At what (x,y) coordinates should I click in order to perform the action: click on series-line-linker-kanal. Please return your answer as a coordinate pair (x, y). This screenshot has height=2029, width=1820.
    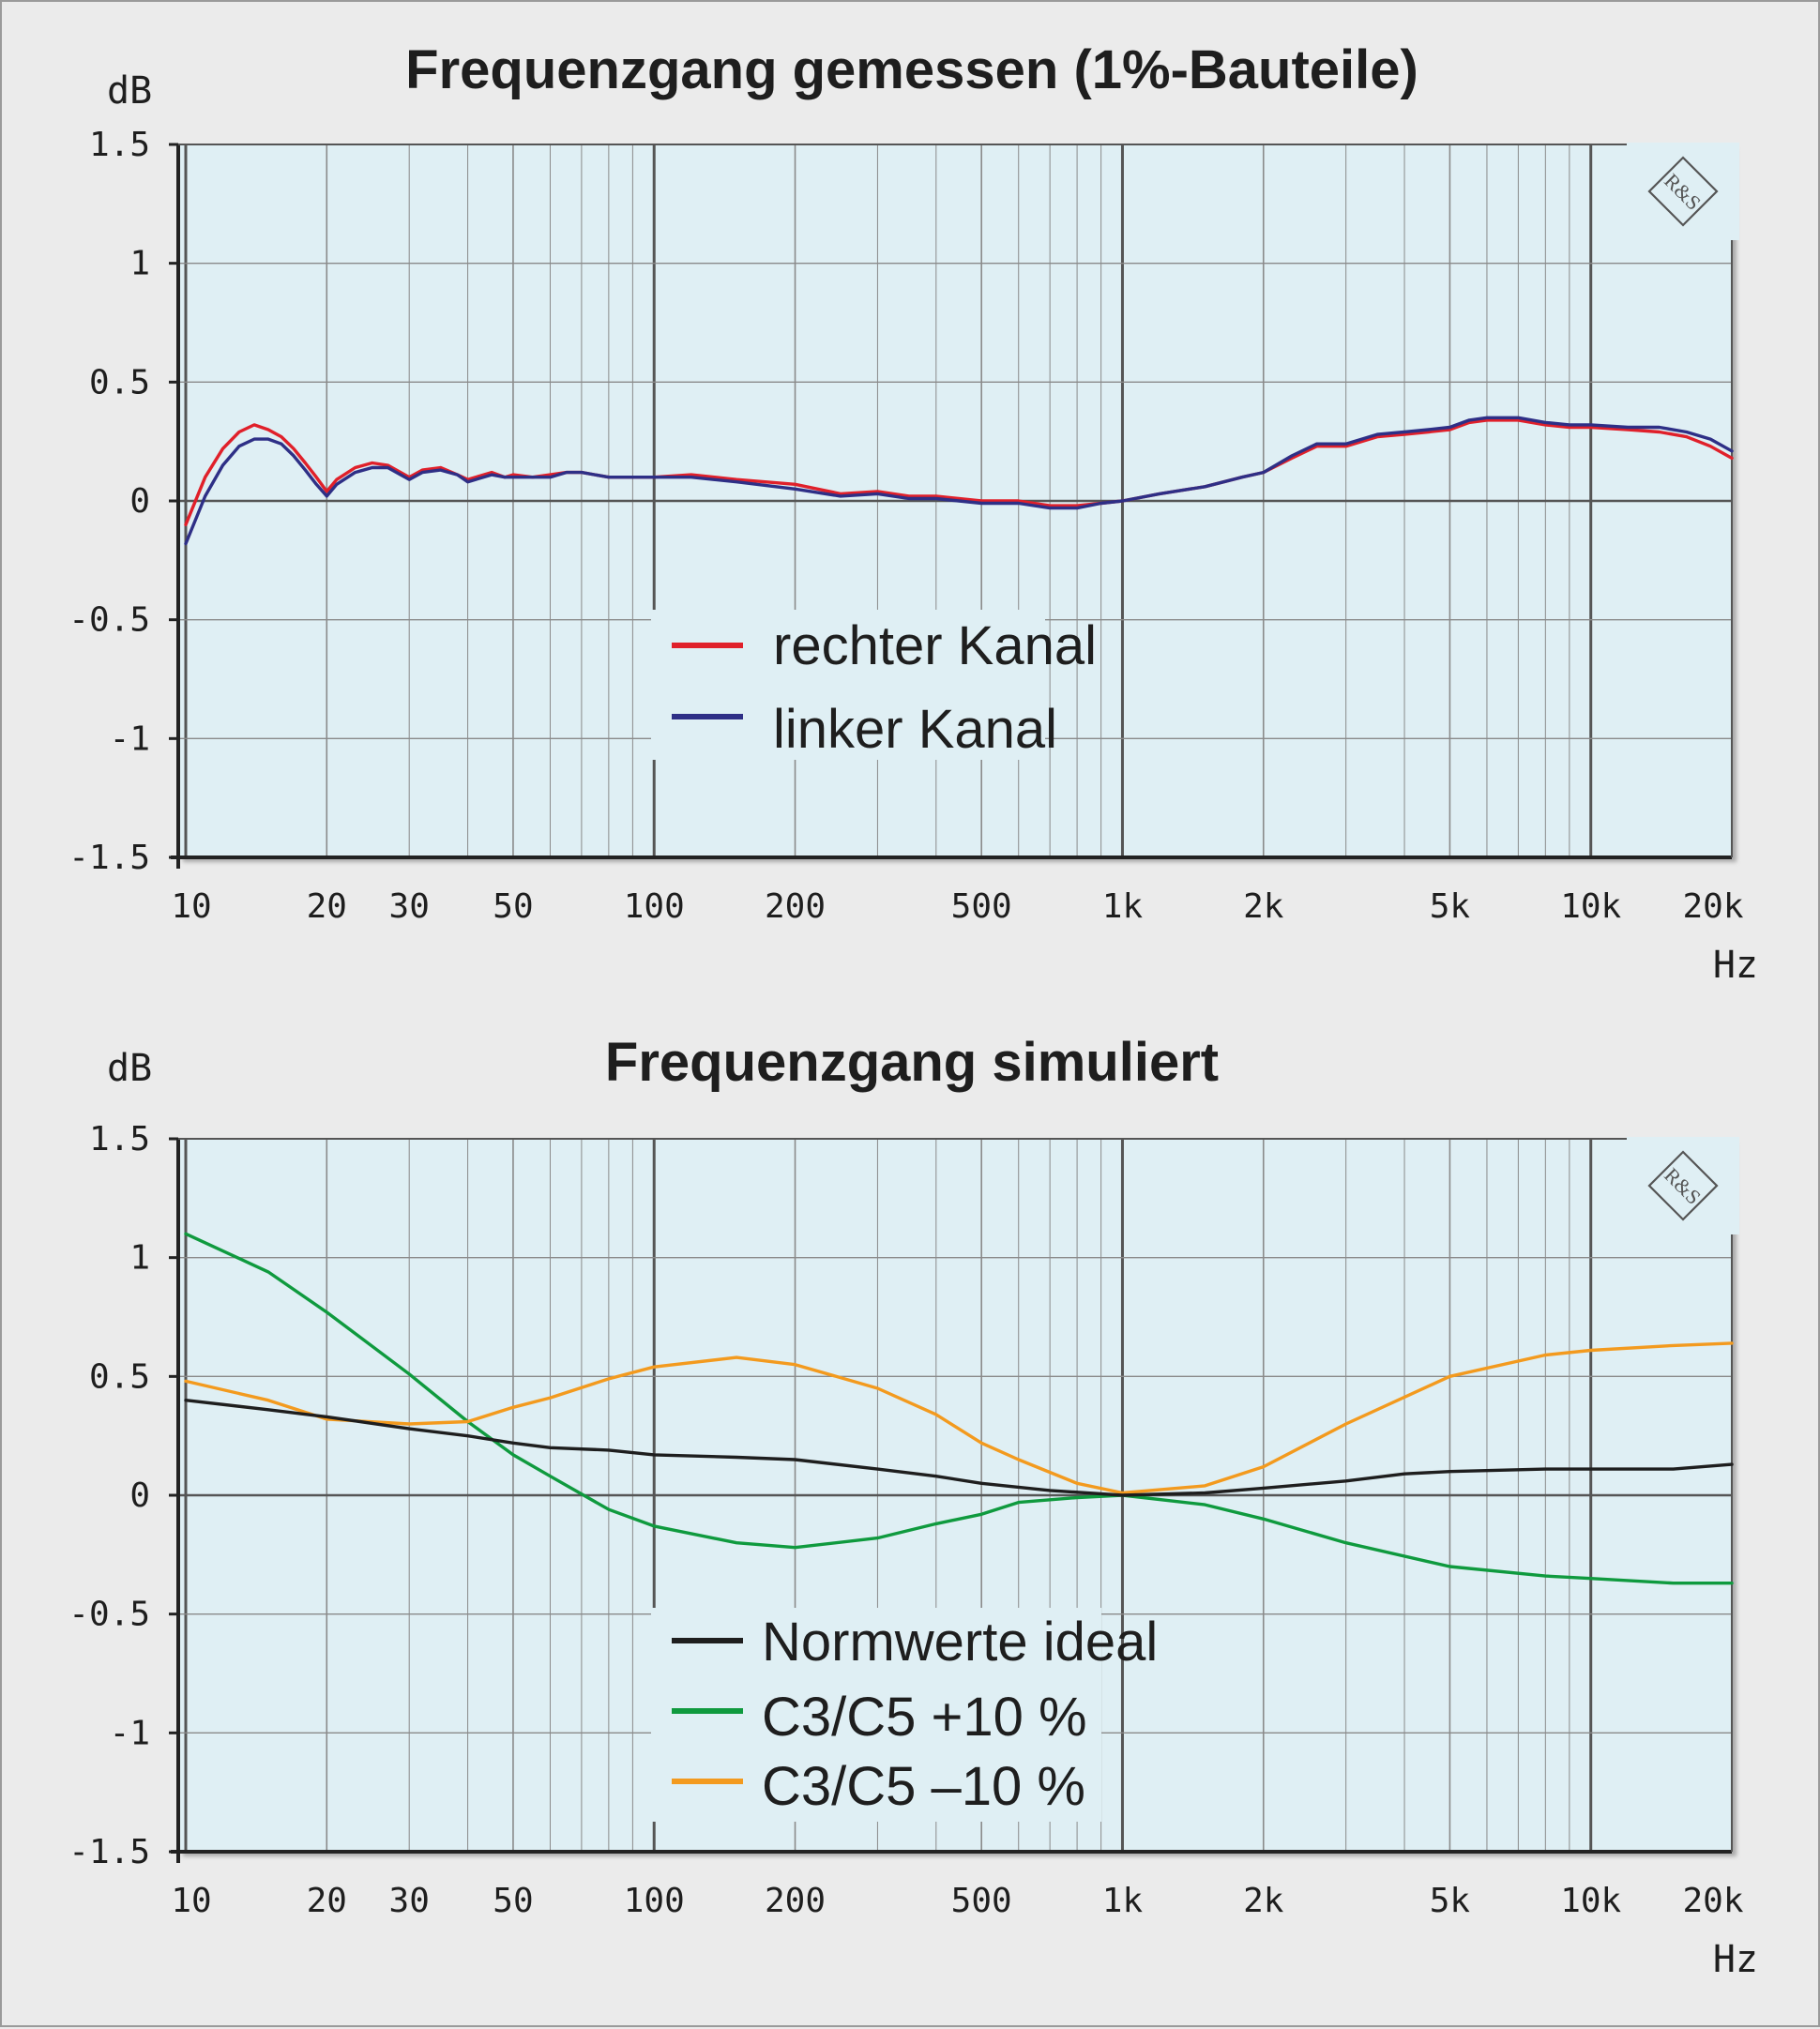
    Looking at the image, I should click on (959, 481).